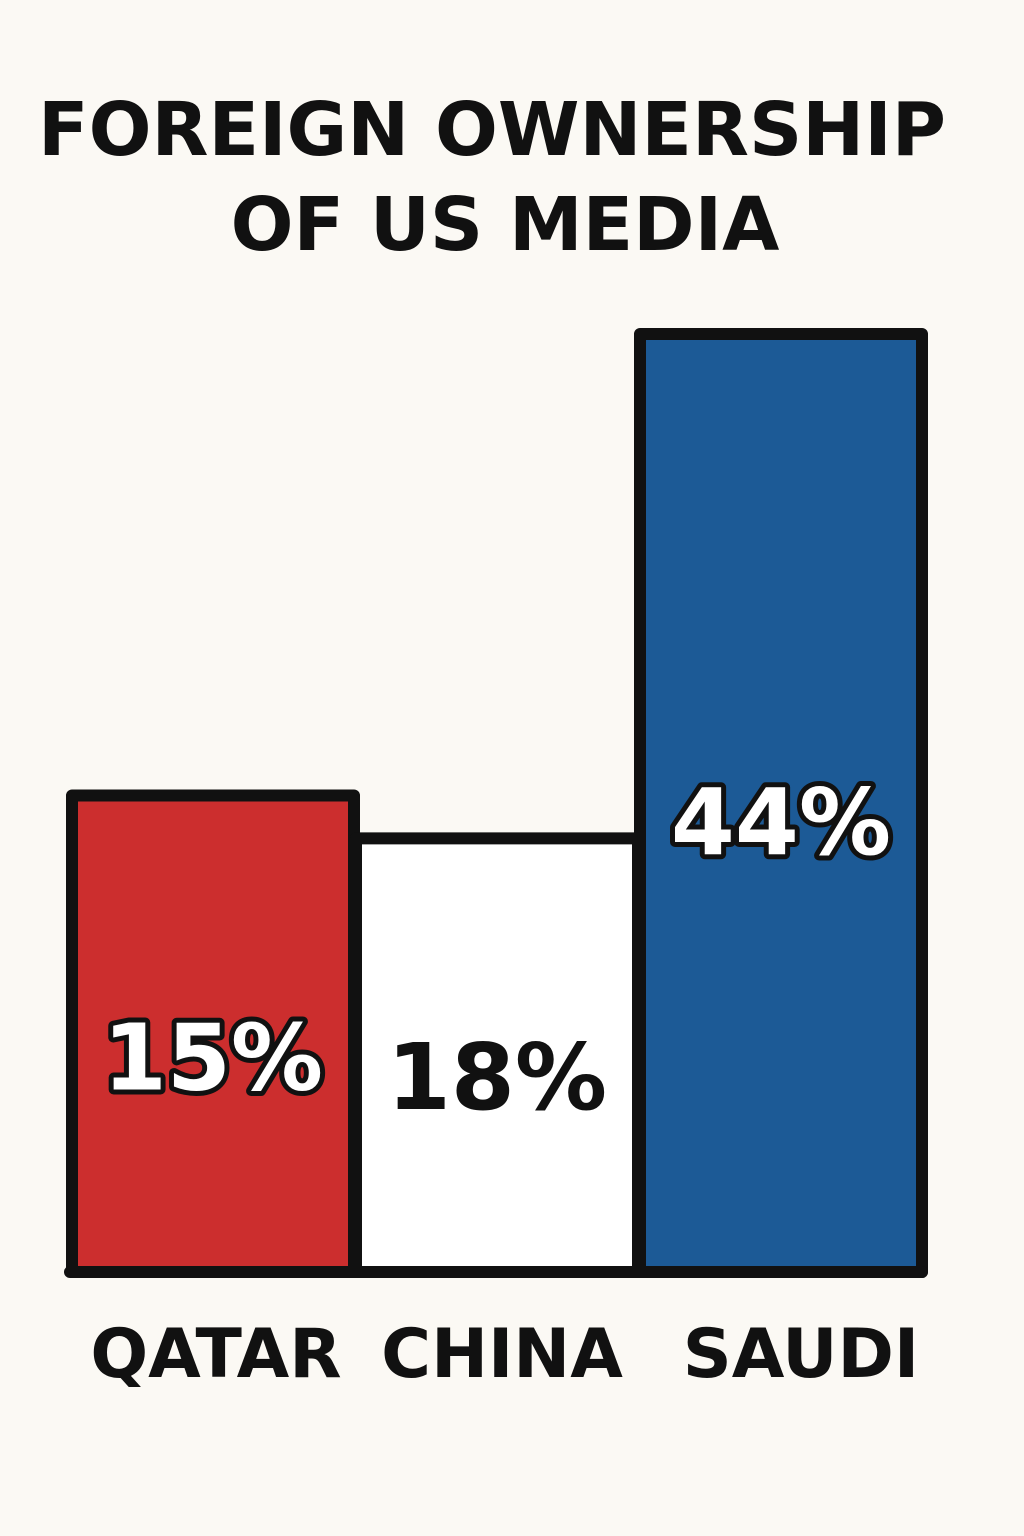  I want to click on chart-title-line-1: FOREIGN OWNERSHIP, so click(492, 130).